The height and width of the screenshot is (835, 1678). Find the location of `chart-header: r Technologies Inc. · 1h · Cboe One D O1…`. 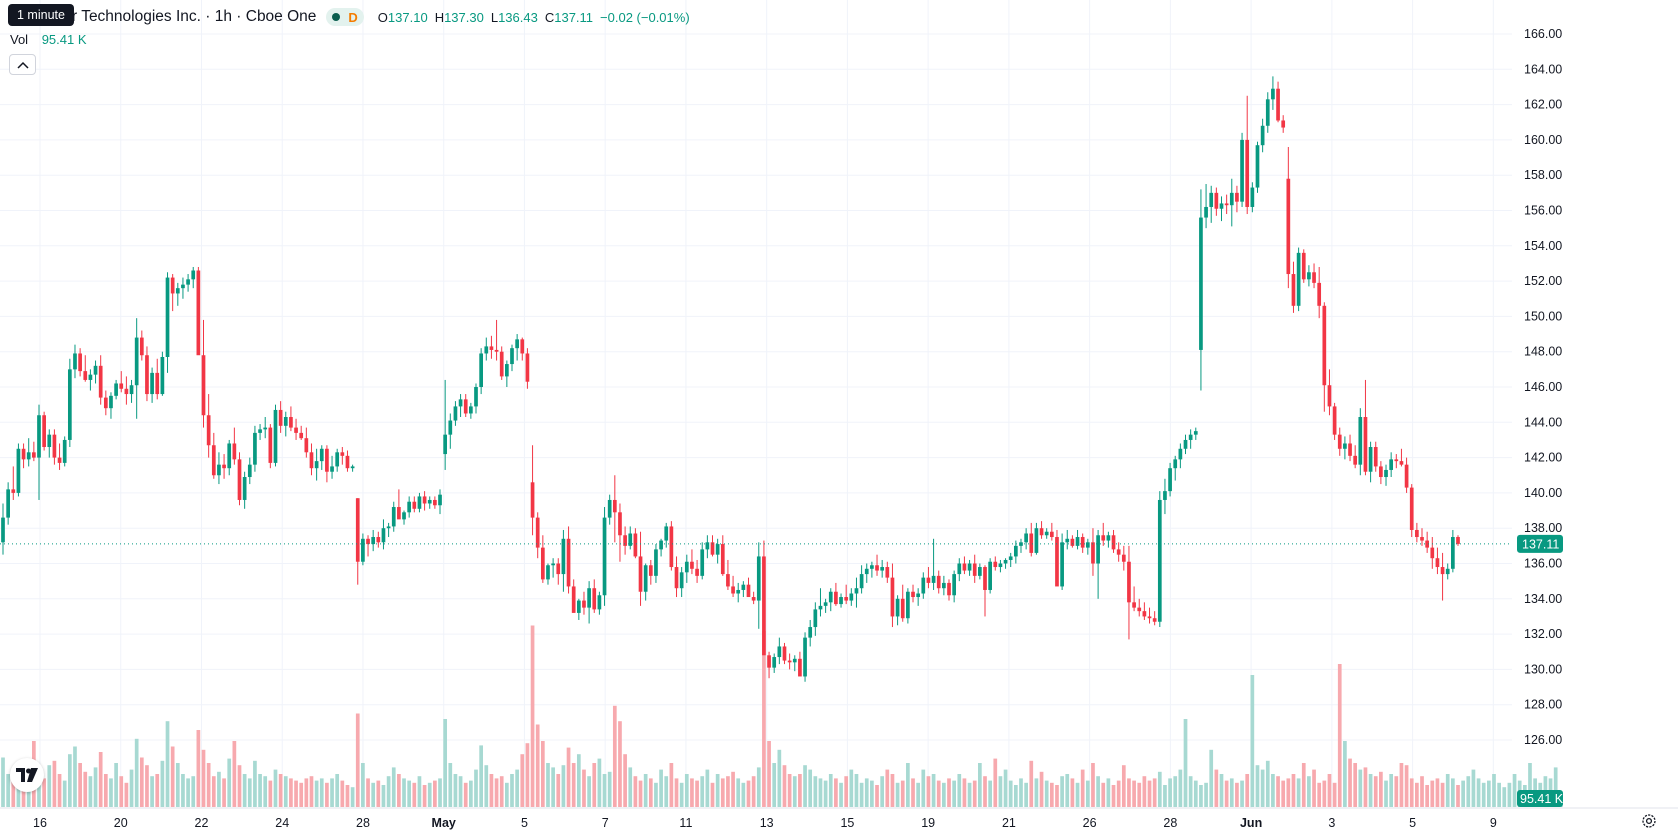

chart-header: r Technologies Inc. · 1h · Cboe One D O1… is located at coordinates (350, 17).